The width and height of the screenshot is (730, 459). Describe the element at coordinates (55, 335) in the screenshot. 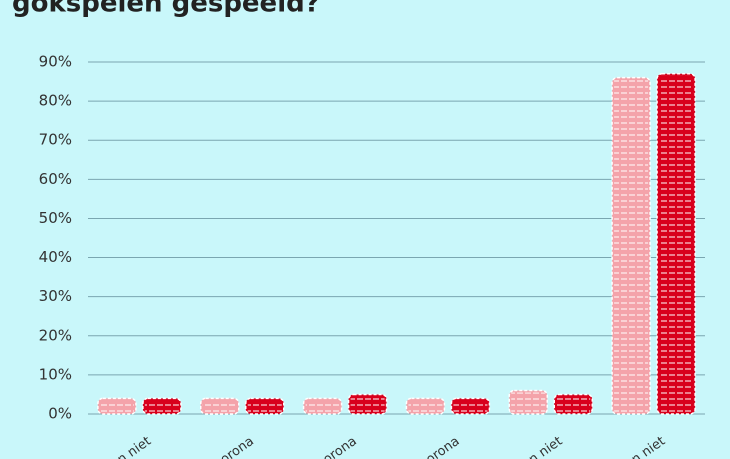

I see `y-tick-label: 20%` at that location.